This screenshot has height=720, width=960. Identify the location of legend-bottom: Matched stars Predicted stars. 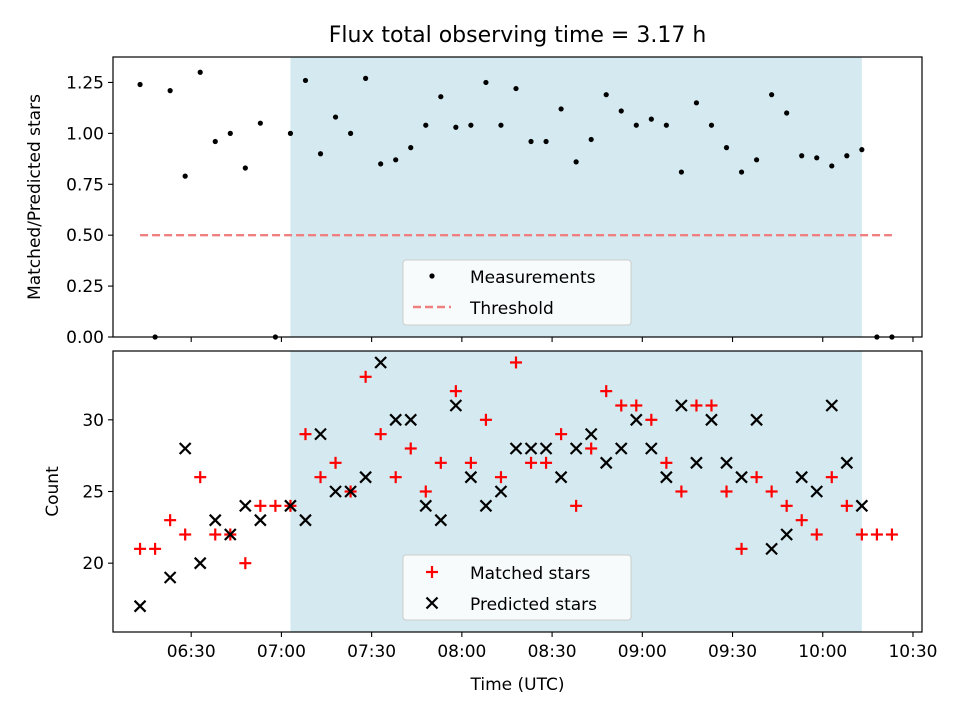
(517, 587).